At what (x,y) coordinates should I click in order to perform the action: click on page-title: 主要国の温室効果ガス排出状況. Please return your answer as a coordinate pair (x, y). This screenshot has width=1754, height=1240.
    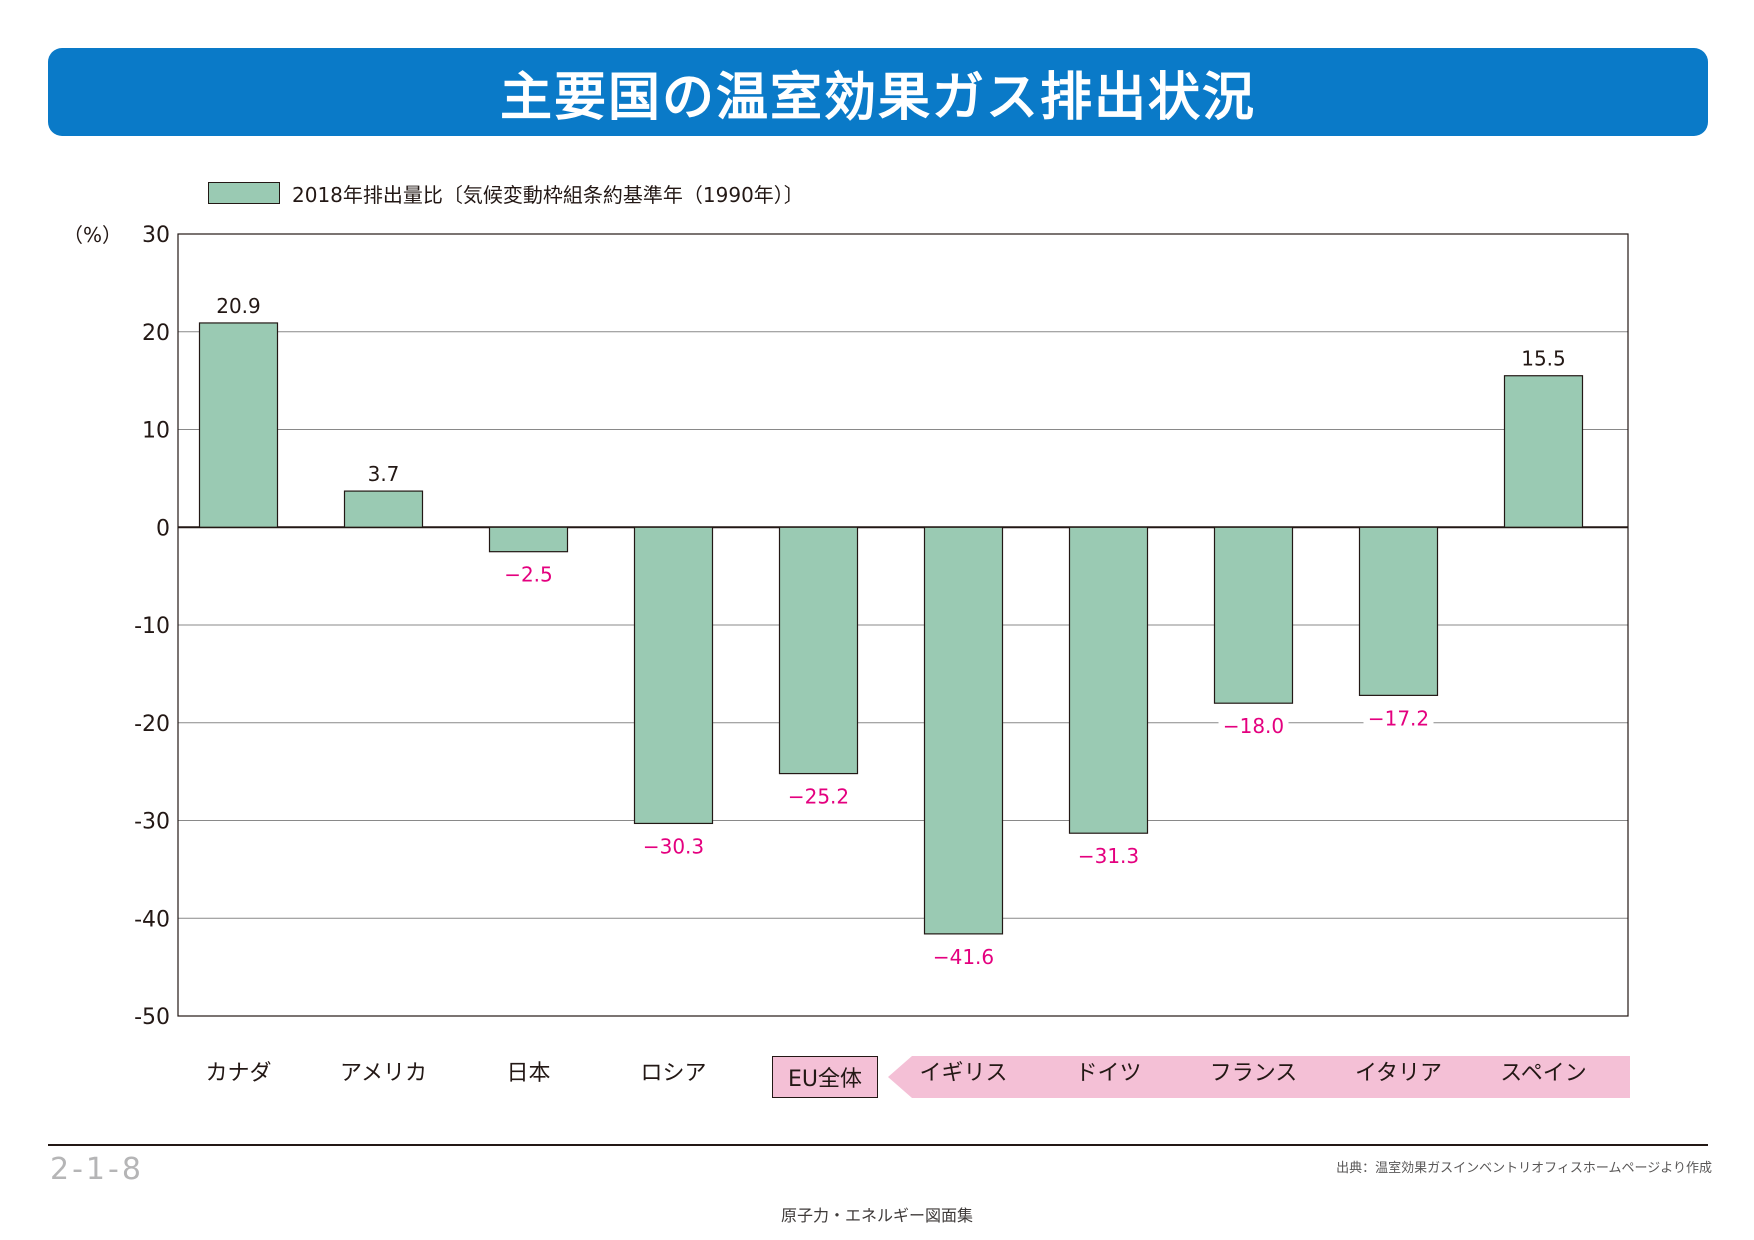
    Looking at the image, I should click on (877, 97).